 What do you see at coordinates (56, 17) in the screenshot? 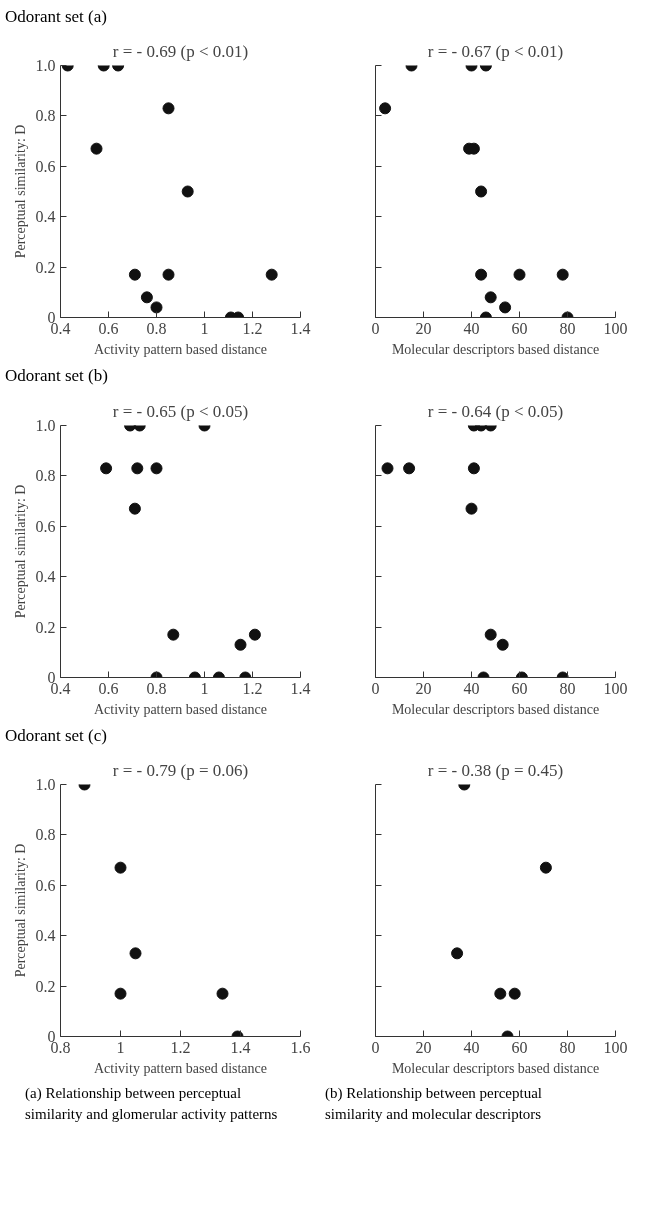
I see `chart-title: Odorant set (a)` at bounding box center [56, 17].